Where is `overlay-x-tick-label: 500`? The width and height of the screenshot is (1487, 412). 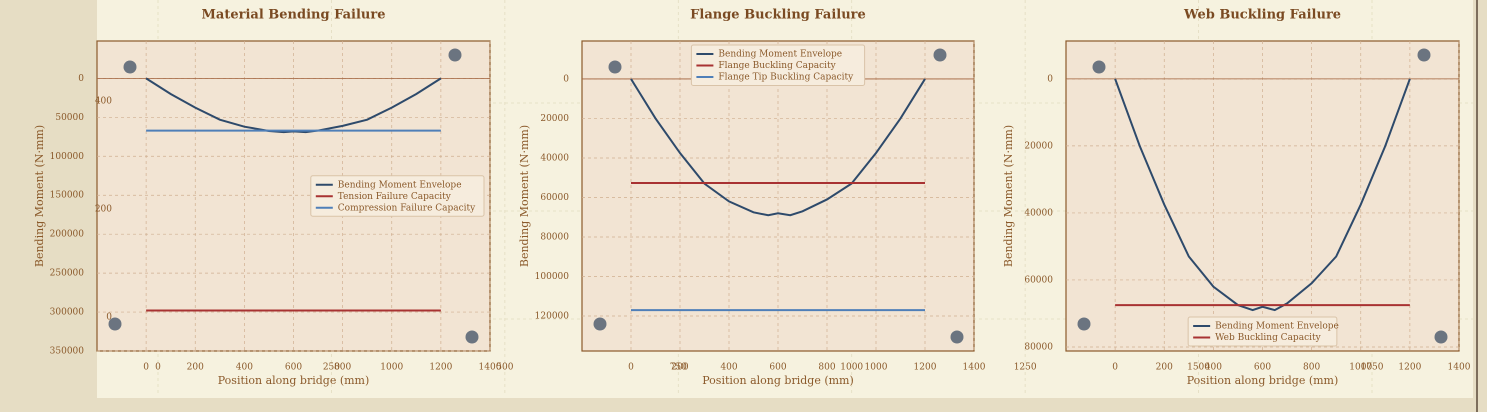
overlay-x-tick-label: 500 is located at coordinates (504, 368).